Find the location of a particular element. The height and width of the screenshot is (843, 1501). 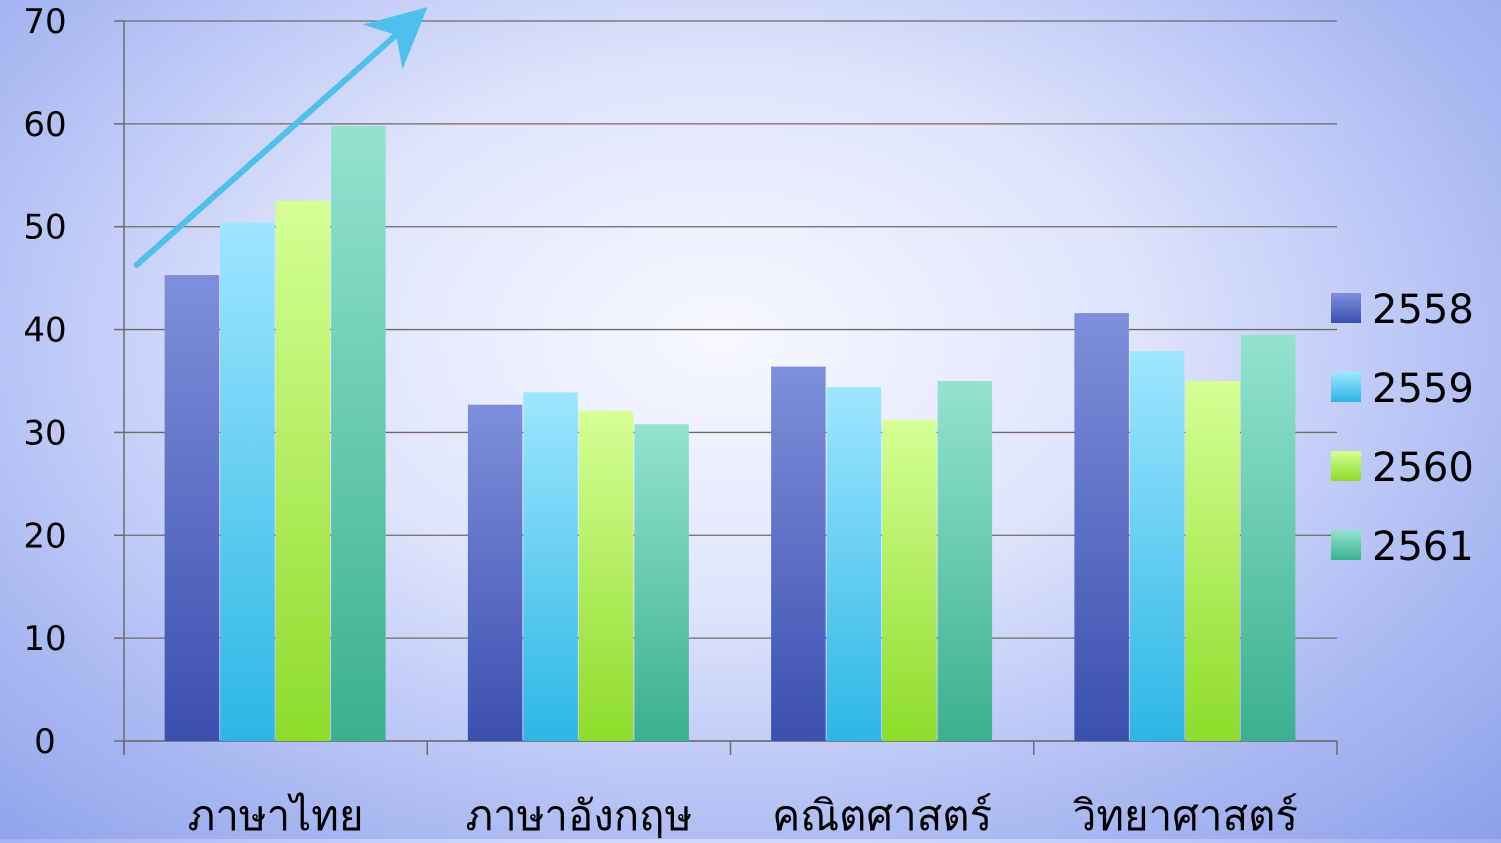

x-category-label: คณิตศาสตร์ is located at coordinates (882, 815).